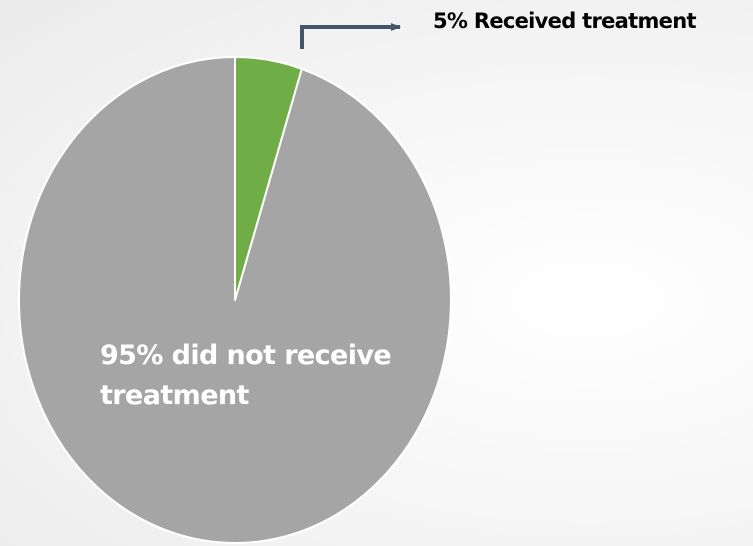  What do you see at coordinates (350, 36) in the screenshot?
I see `callout-arrow` at bounding box center [350, 36].